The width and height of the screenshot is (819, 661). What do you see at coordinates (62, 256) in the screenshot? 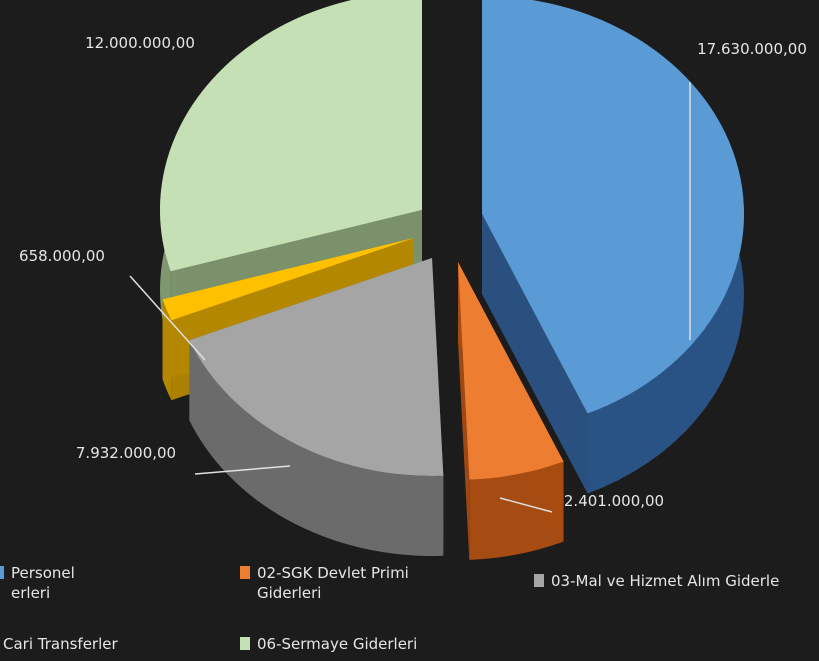
I see `data-label-3: 658.000,00` at bounding box center [62, 256].